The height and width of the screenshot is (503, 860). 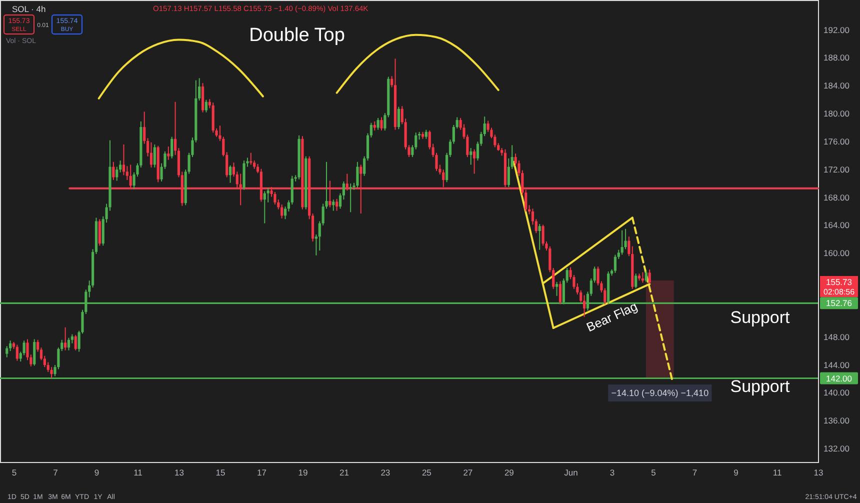 I want to click on x-tick-label: Jun, so click(x=571, y=473).